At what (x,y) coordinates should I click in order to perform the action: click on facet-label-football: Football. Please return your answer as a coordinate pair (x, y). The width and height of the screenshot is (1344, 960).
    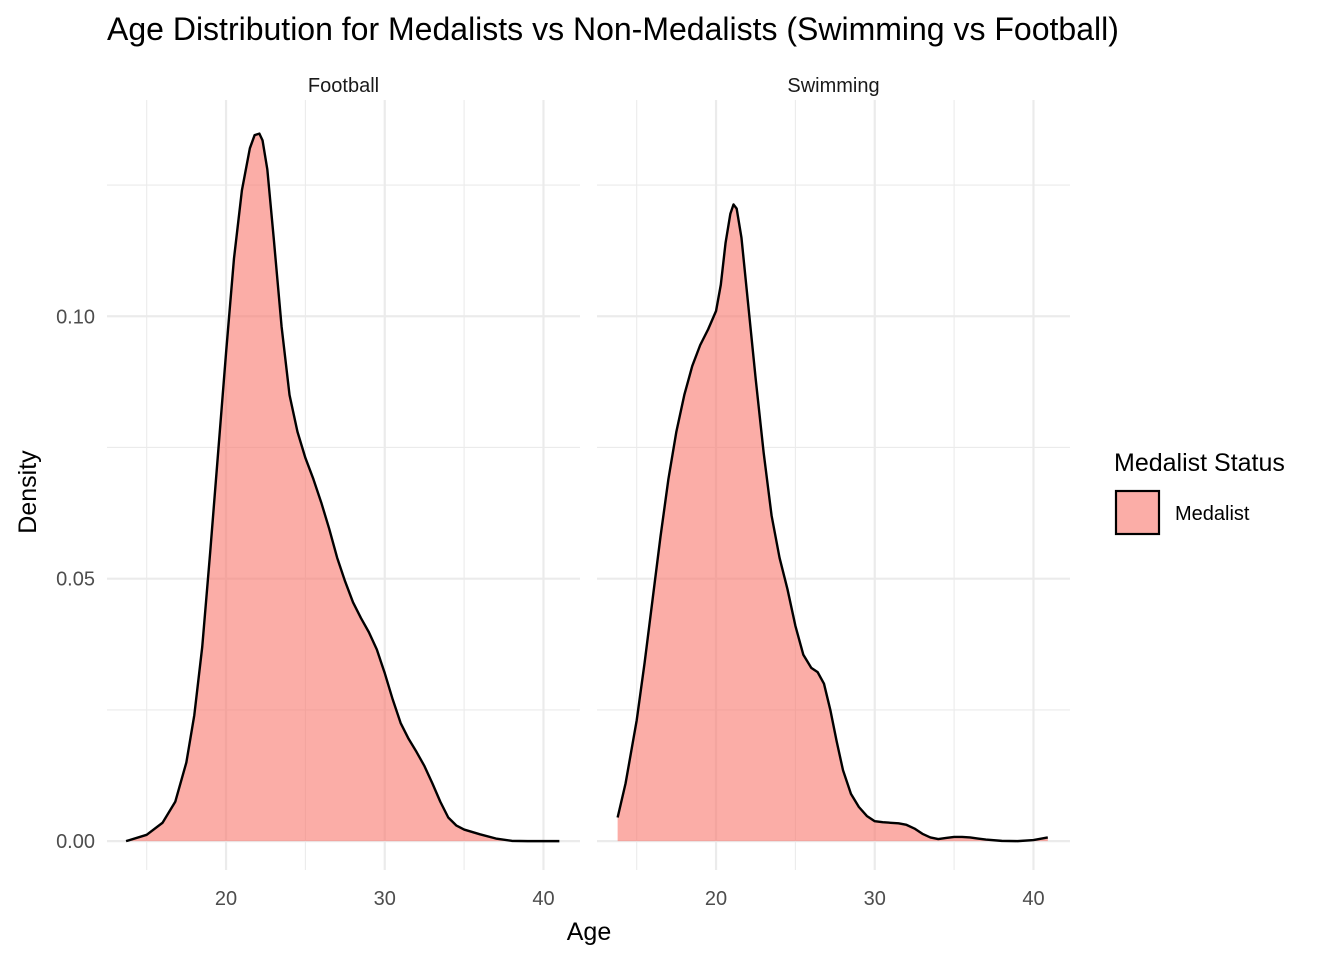
    Looking at the image, I should click on (343, 86).